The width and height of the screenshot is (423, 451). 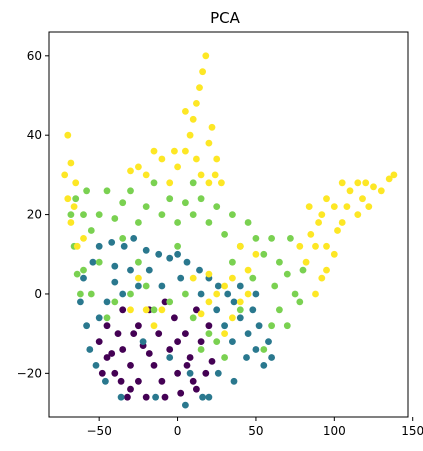 What do you see at coordinates (412, 431) in the screenshot?
I see `x-tick-label: 150` at bounding box center [412, 431].